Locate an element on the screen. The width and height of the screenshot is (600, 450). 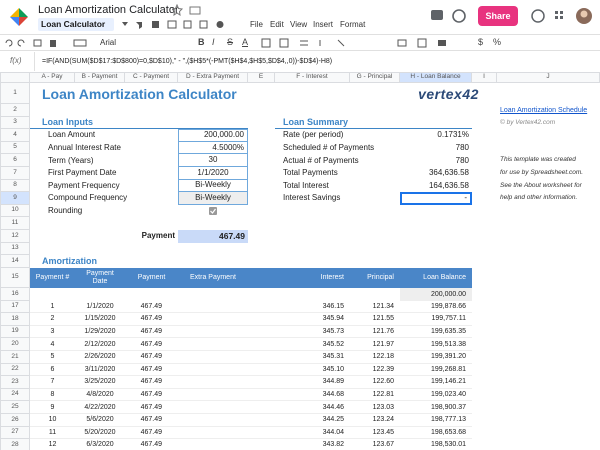
row-header: 2 is located at coordinates (15, 110).